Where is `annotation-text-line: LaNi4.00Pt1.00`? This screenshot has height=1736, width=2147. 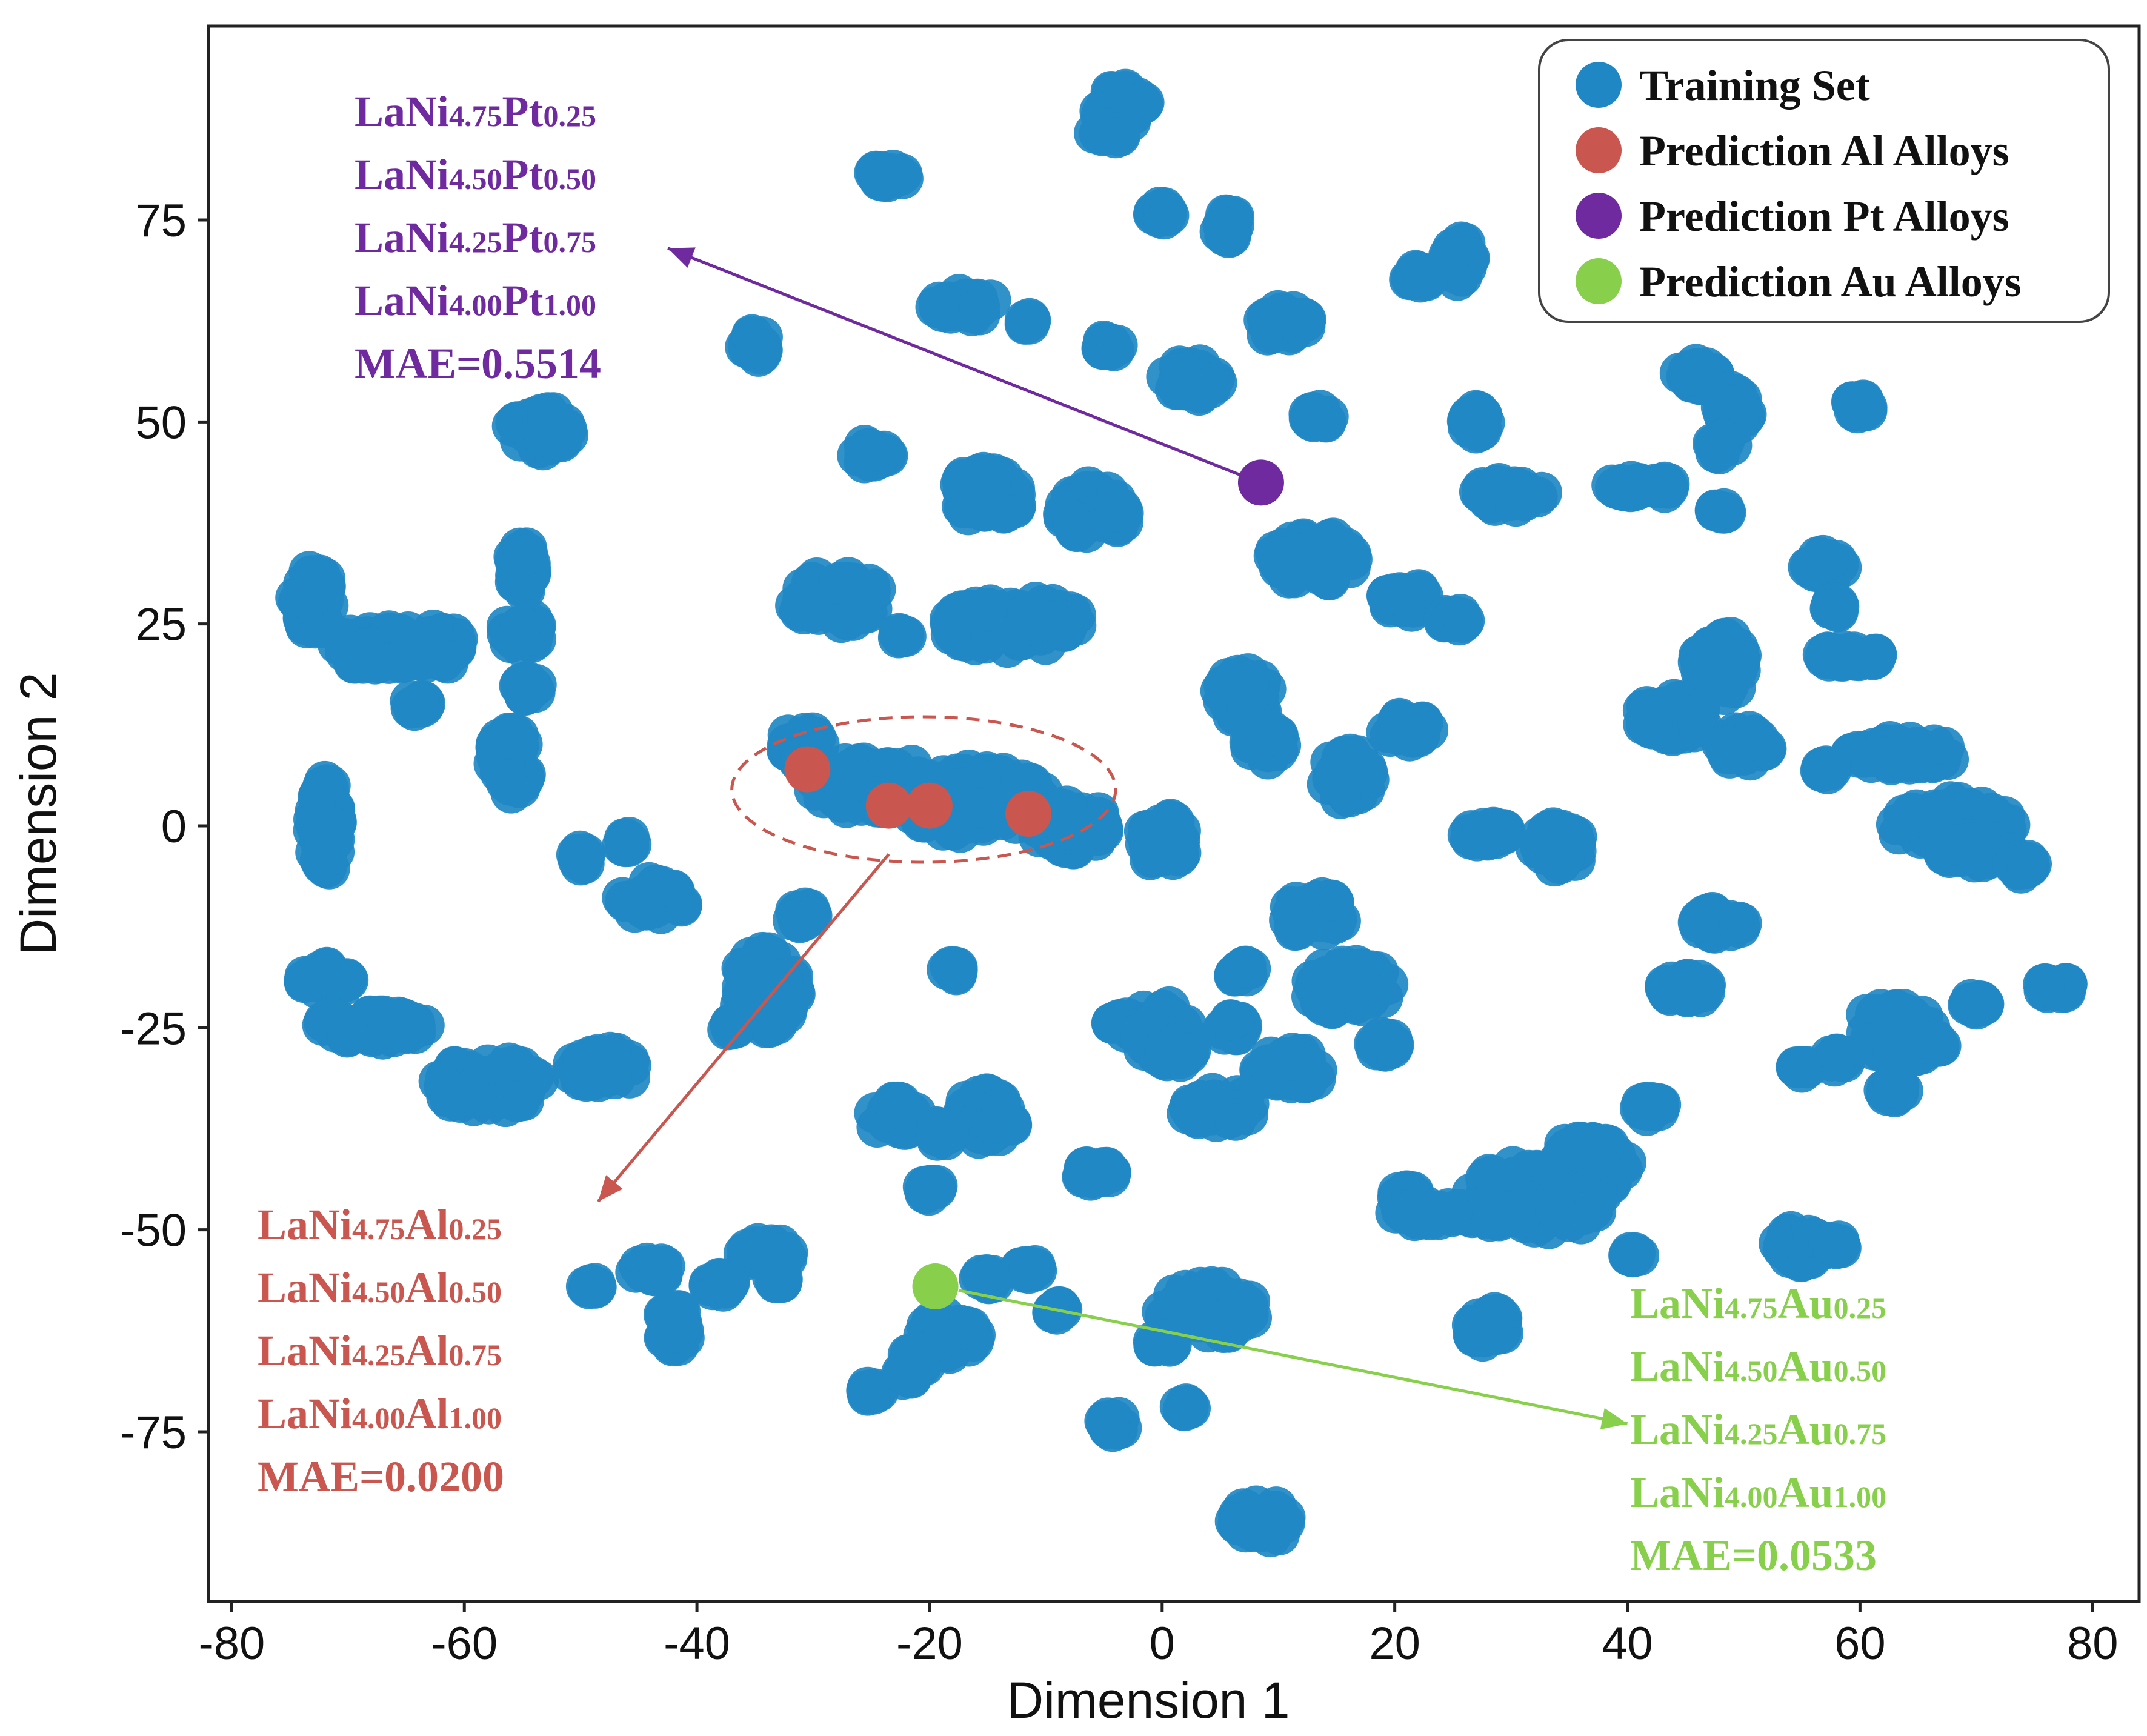 annotation-text-line: LaNi4.00Pt1.00 is located at coordinates (475, 300).